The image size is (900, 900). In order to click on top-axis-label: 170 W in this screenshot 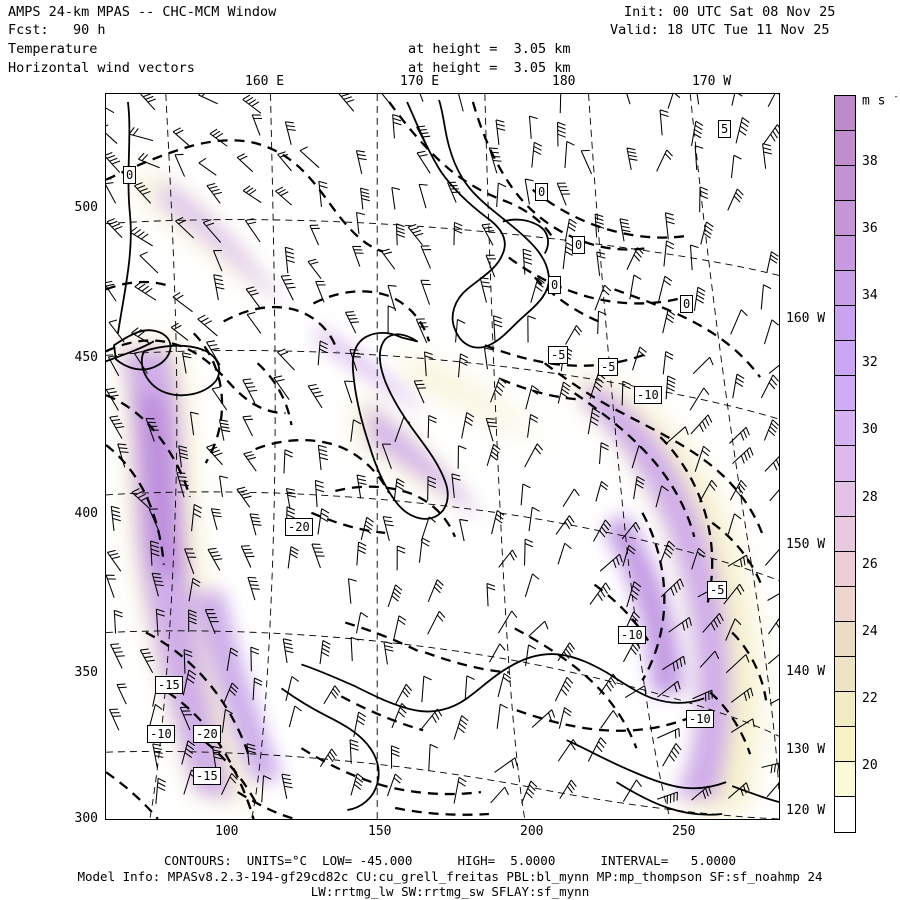, I will do `click(712, 81)`.